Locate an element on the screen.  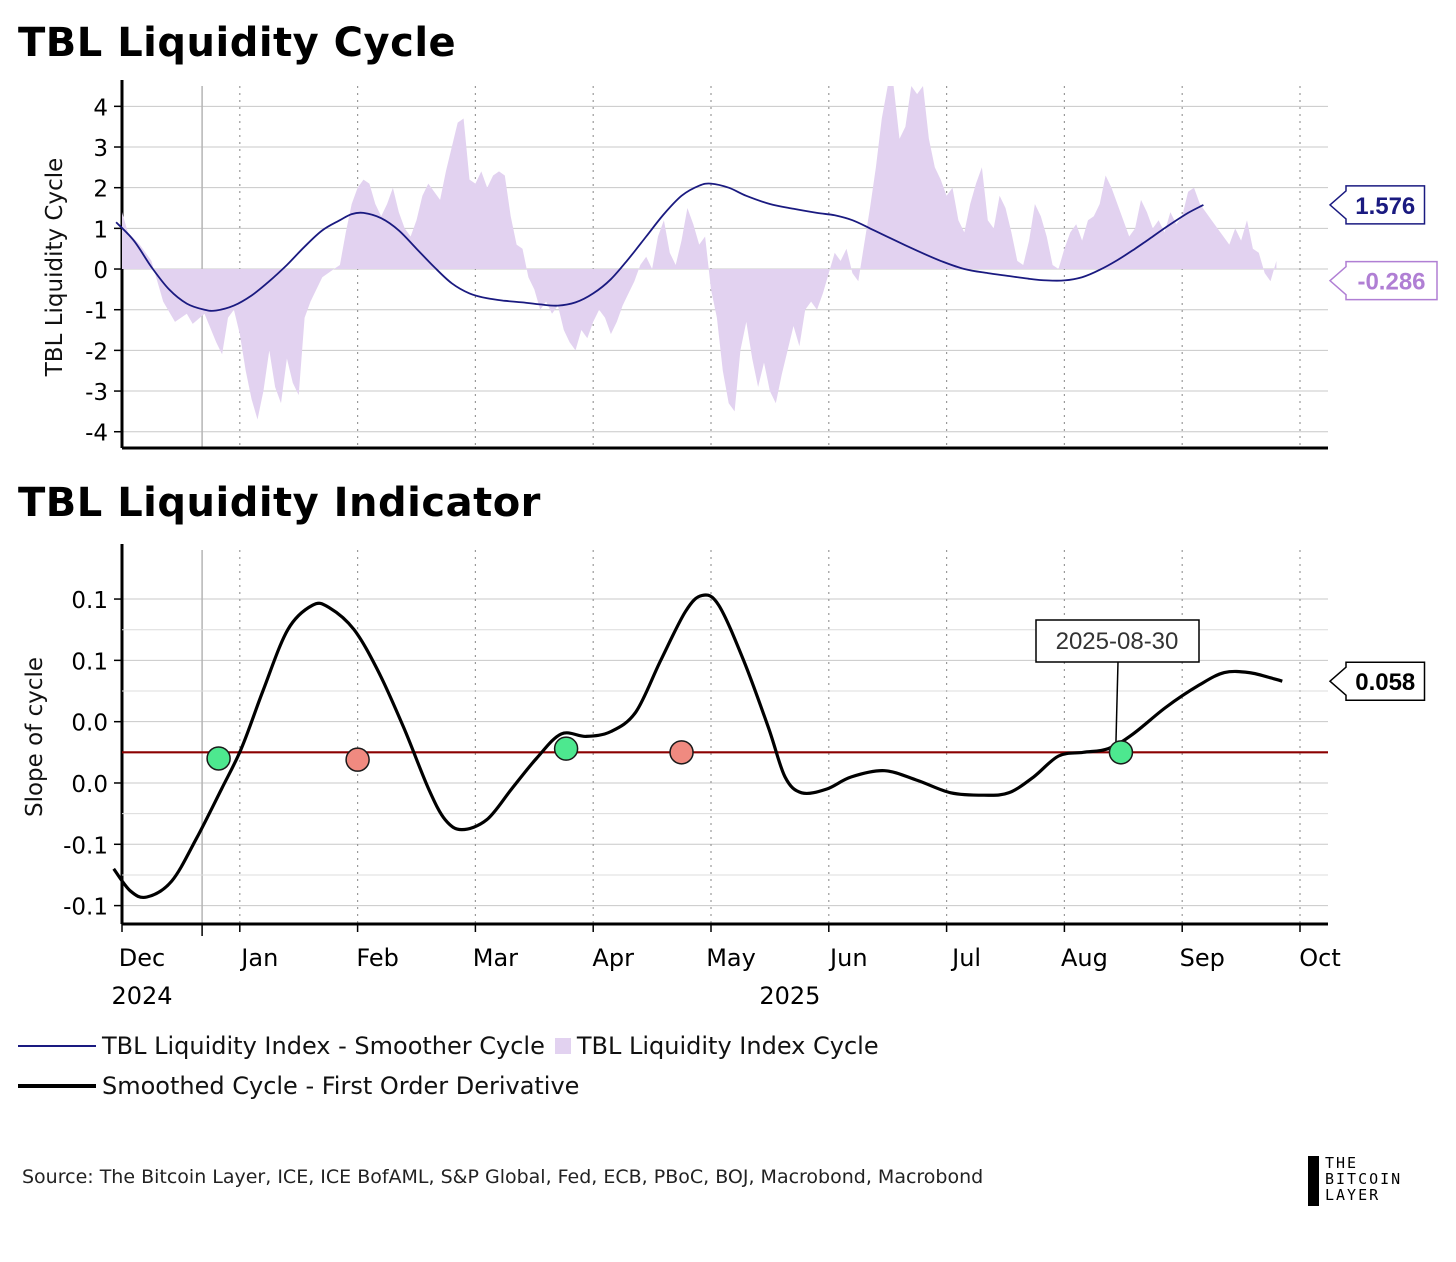
cycle-ytick-label: 4 is located at coordinates (100, 108).